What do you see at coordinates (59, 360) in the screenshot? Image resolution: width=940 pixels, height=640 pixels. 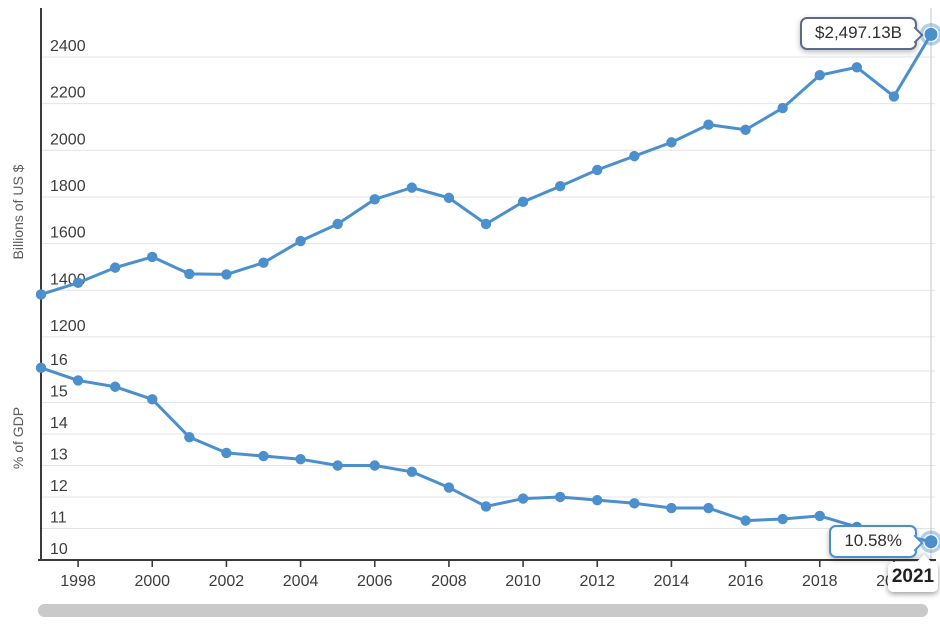 I see `y-axis-tick-label: 16` at bounding box center [59, 360].